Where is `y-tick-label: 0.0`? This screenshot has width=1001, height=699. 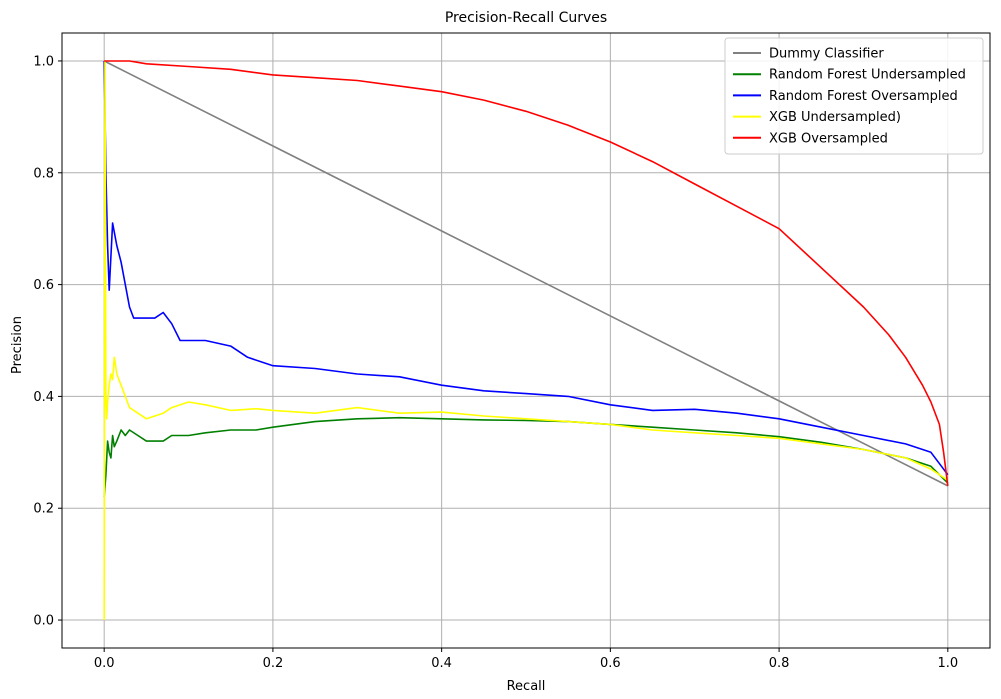 y-tick-label: 0.0 is located at coordinates (43, 621).